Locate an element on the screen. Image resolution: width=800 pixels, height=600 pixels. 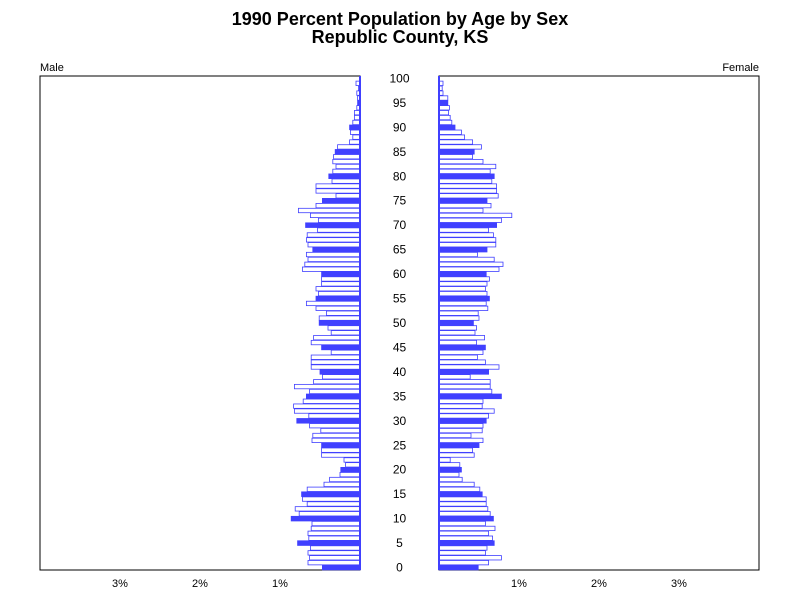
age-tick-label: 25 is located at coordinates (400, 445).